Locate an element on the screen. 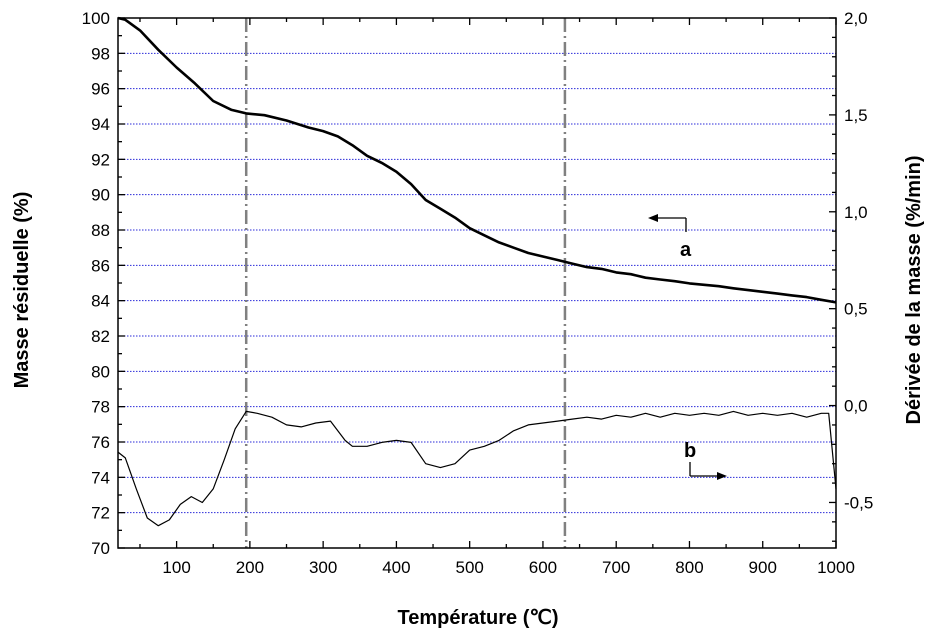 The width and height of the screenshot is (929, 632). x-tick-label: 900 is located at coordinates (763, 567).